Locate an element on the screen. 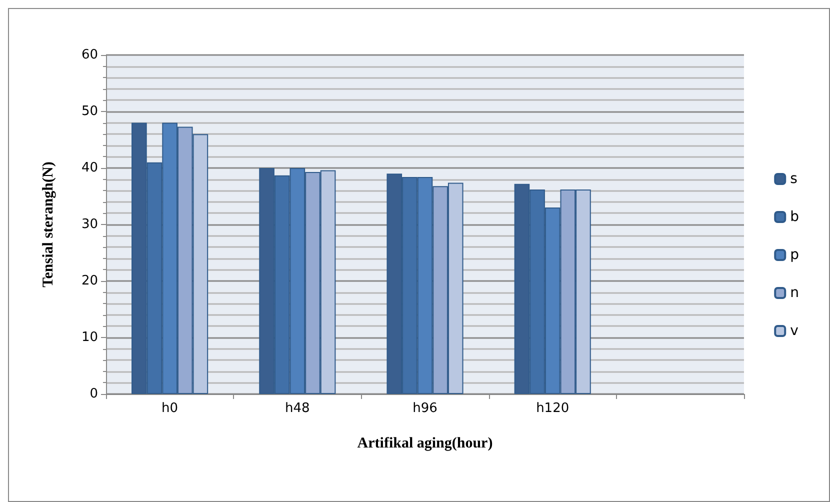 Image resolution: width=830 pixels, height=502 pixels. legend-label: p is located at coordinates (795, 255).